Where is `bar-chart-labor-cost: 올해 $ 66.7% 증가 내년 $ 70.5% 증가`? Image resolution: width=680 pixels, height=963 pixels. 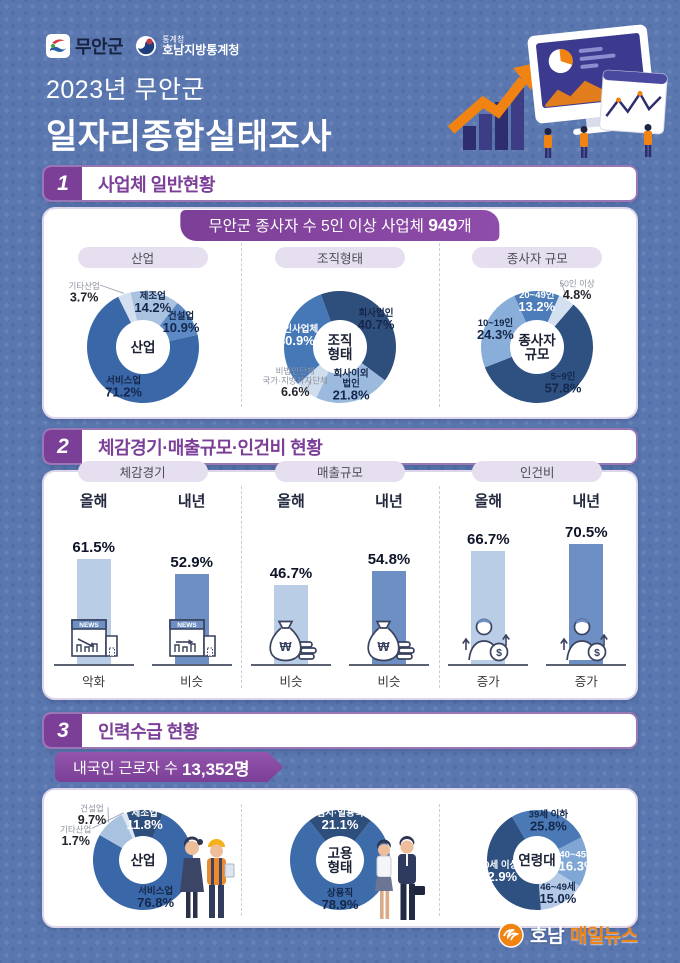
bar-chart-labor-cost: 올해 $ 66.7% 증가 내년 $ 70.5% 증가 is located at coordinates (537, 590).